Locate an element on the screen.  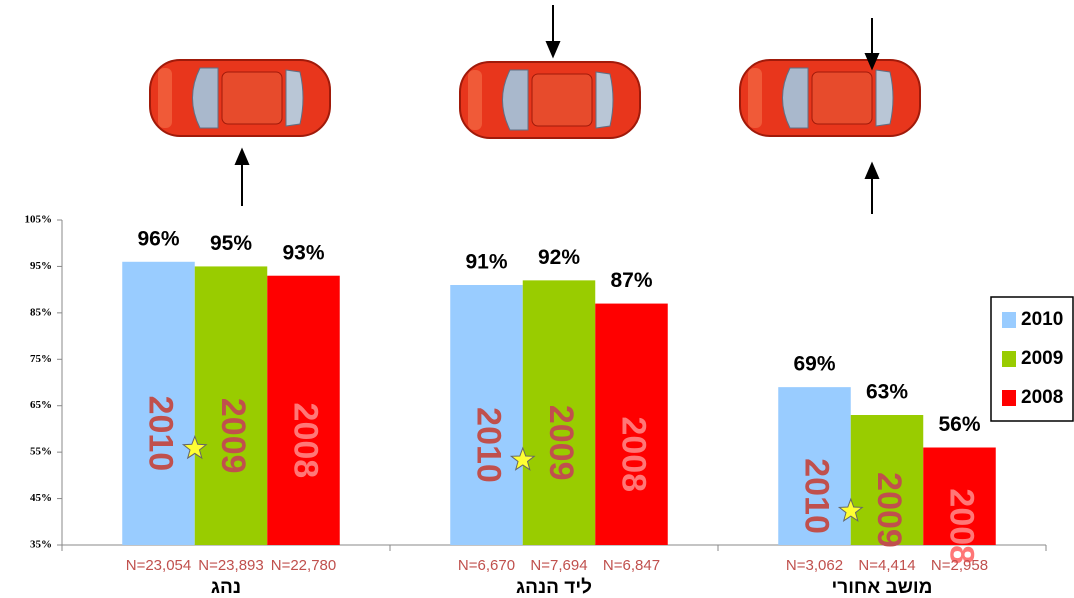
legend-label: 2009 is located at coordinates (1042, 358).